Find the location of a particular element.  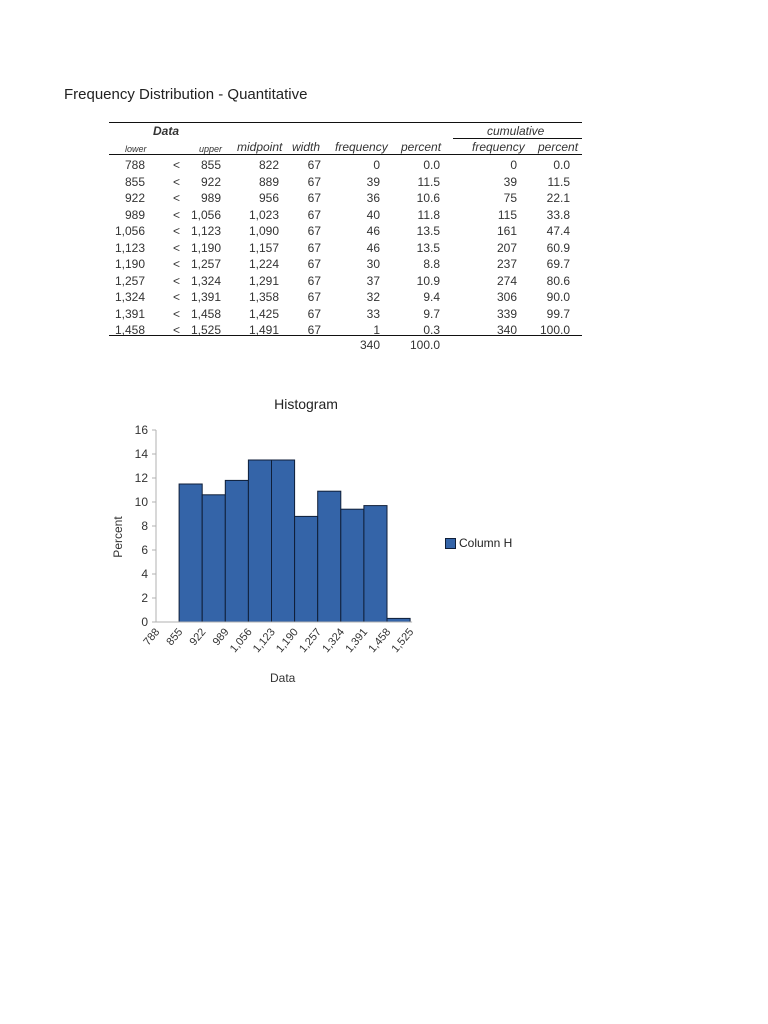

cell-lower: 1,324 is located at coordinates (129, 297).